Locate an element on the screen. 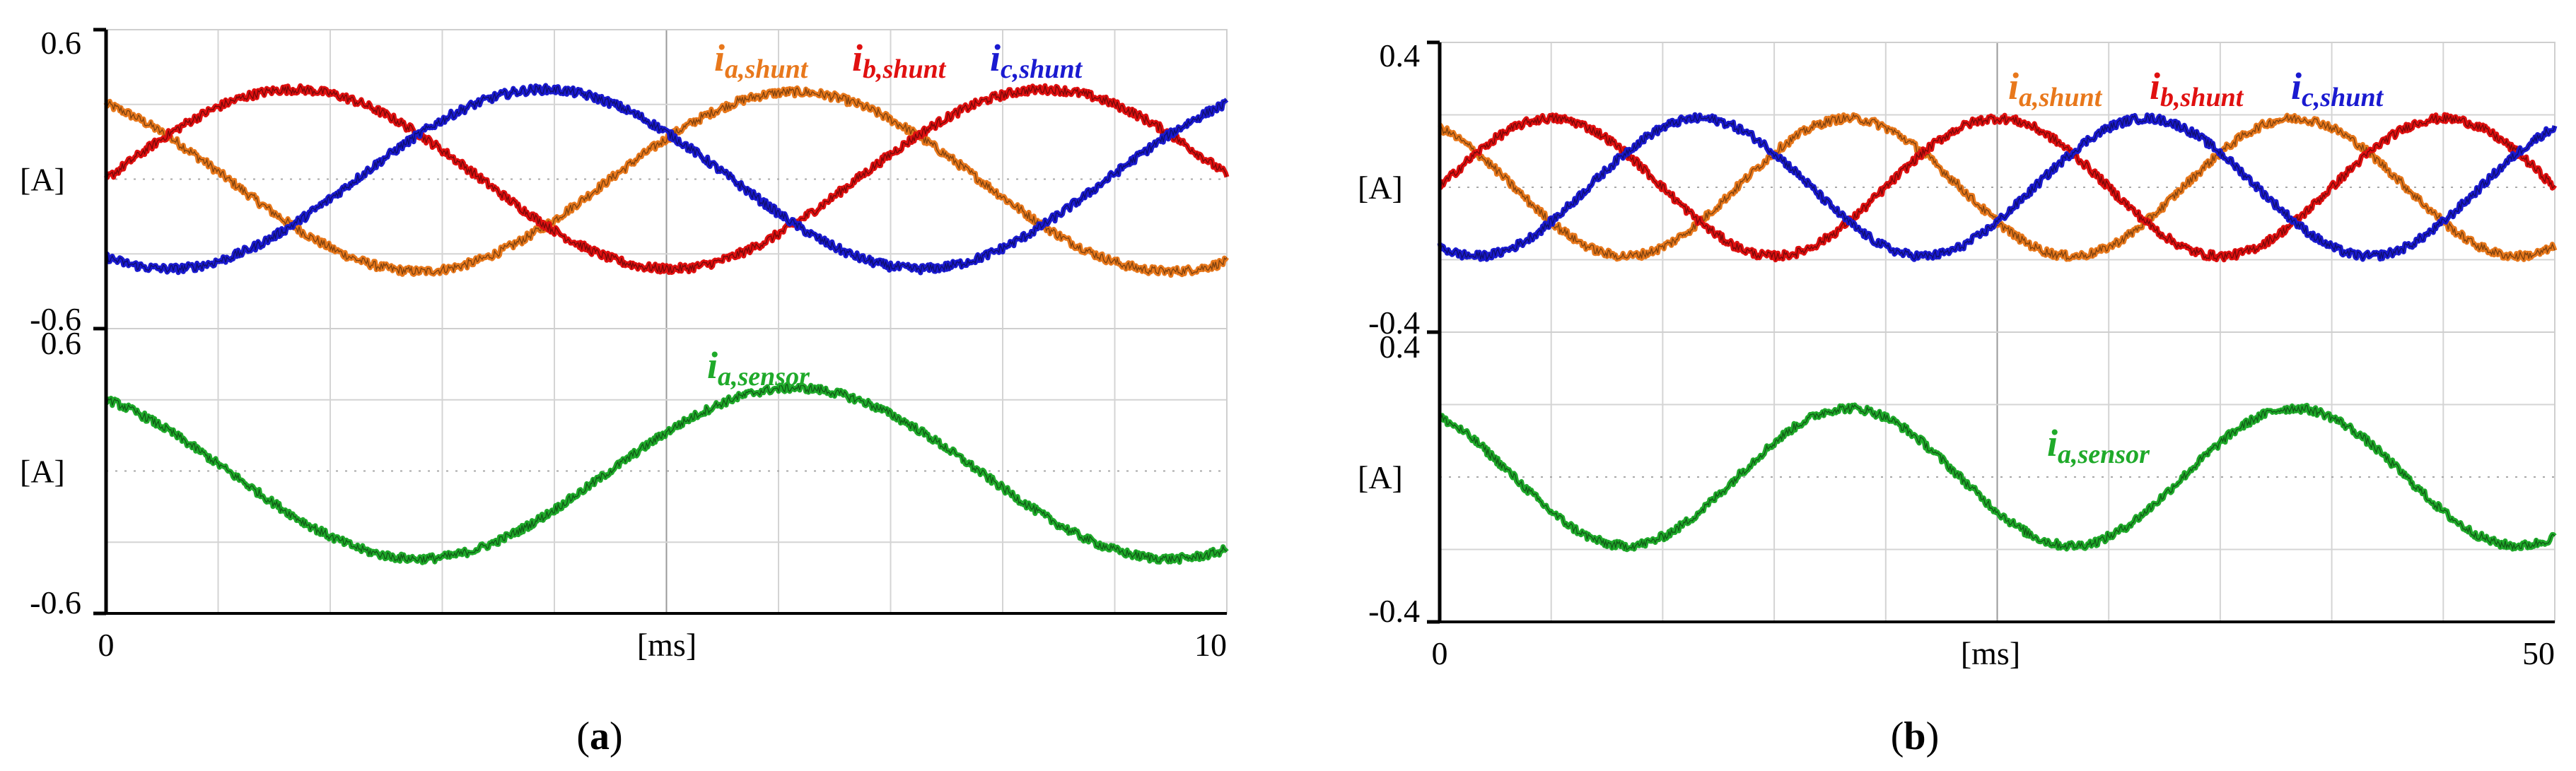 This screenshot has width=2576, height=771. series-line-b-shunt is located at coordinates (666, 180).